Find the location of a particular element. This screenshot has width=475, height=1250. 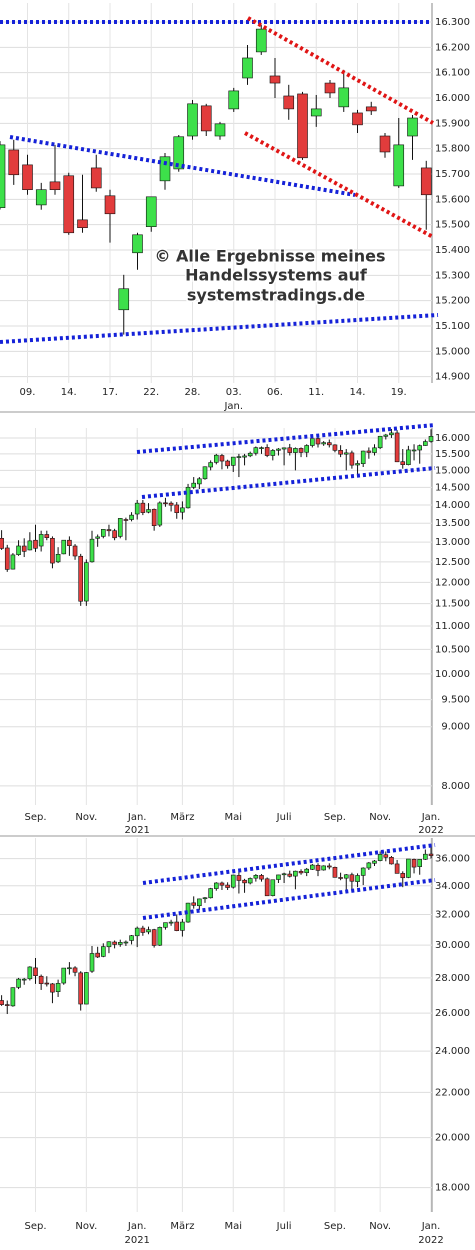

y-tick-label: 15.900 is located at coordinates (452, 123).